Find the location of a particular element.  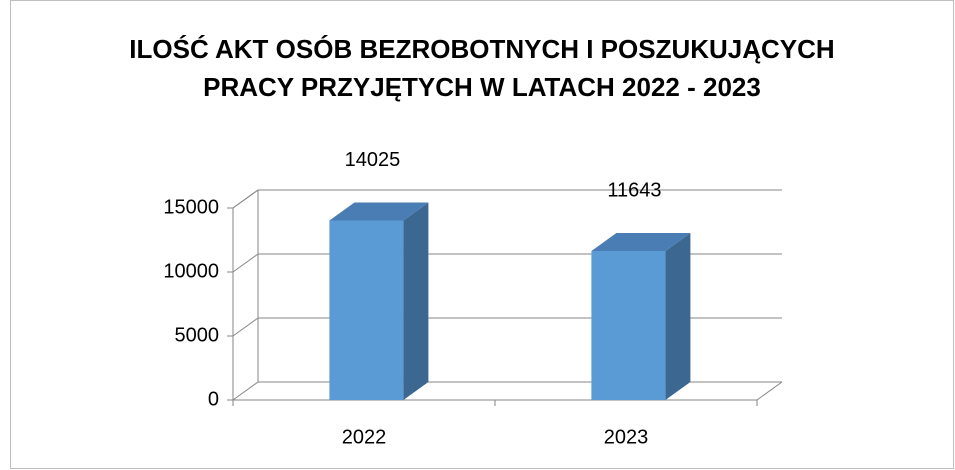

data-label: 11643 is located at coordinates (634, 190).